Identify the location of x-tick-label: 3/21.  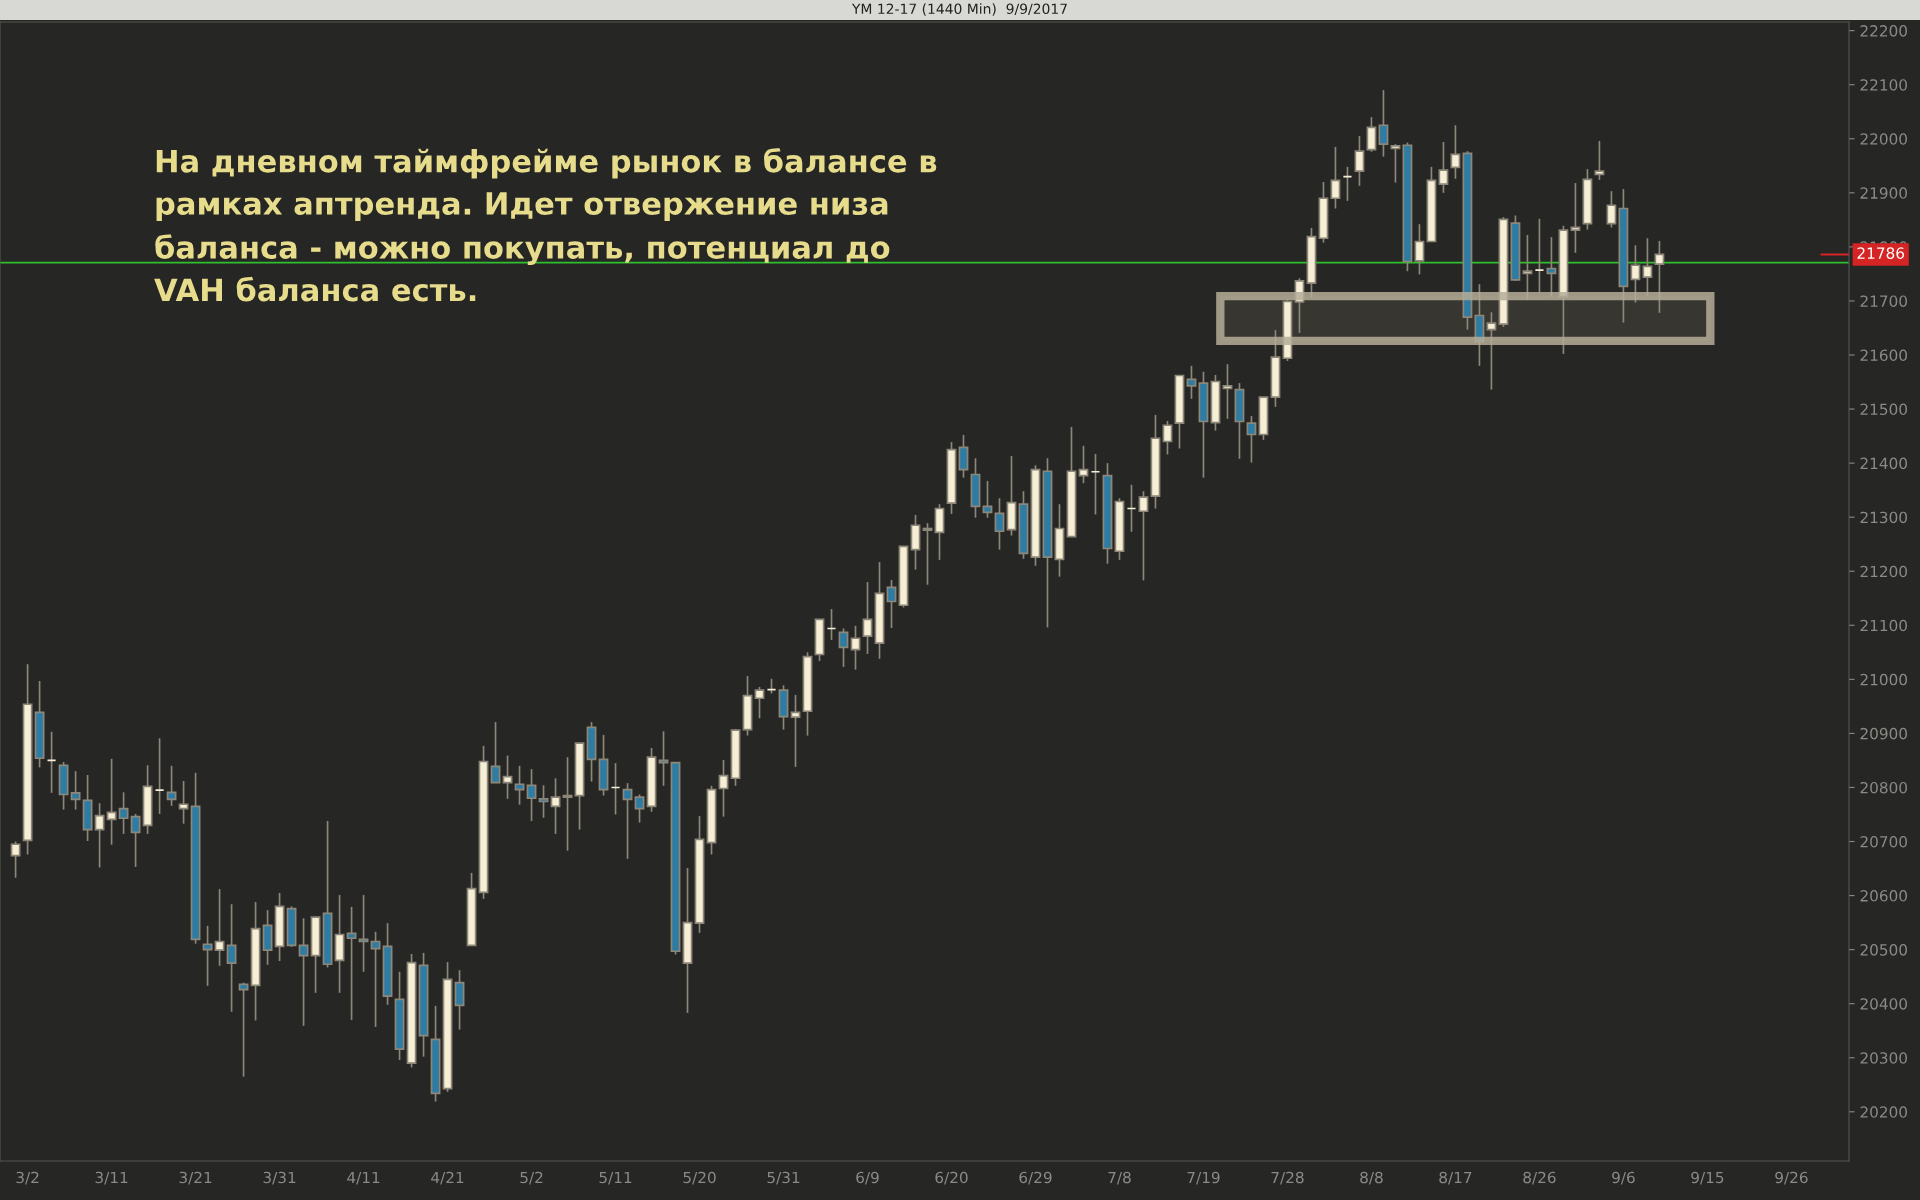
(195, 1178).